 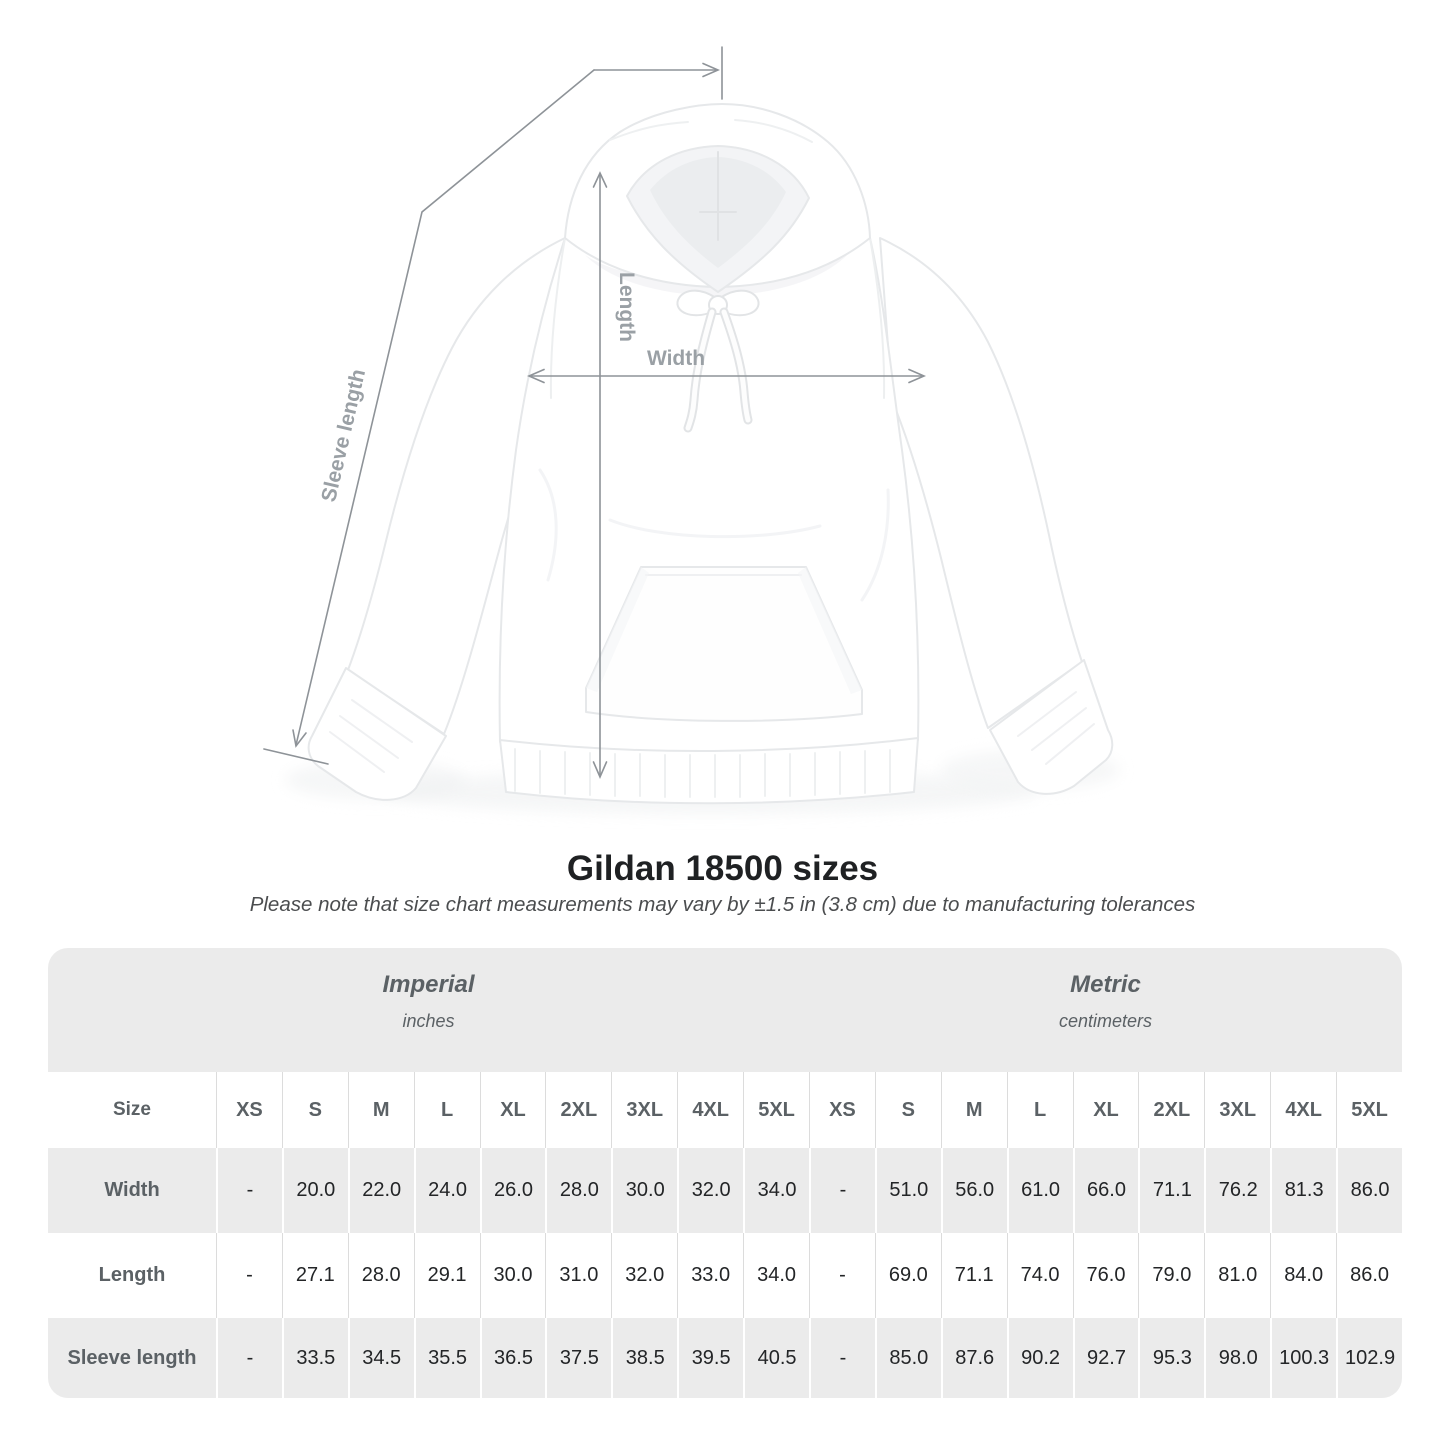 What do you see at coordinates (428, 984) in the screenshot?
I see `group-label: Imperial` at bounding box center [428, 984].